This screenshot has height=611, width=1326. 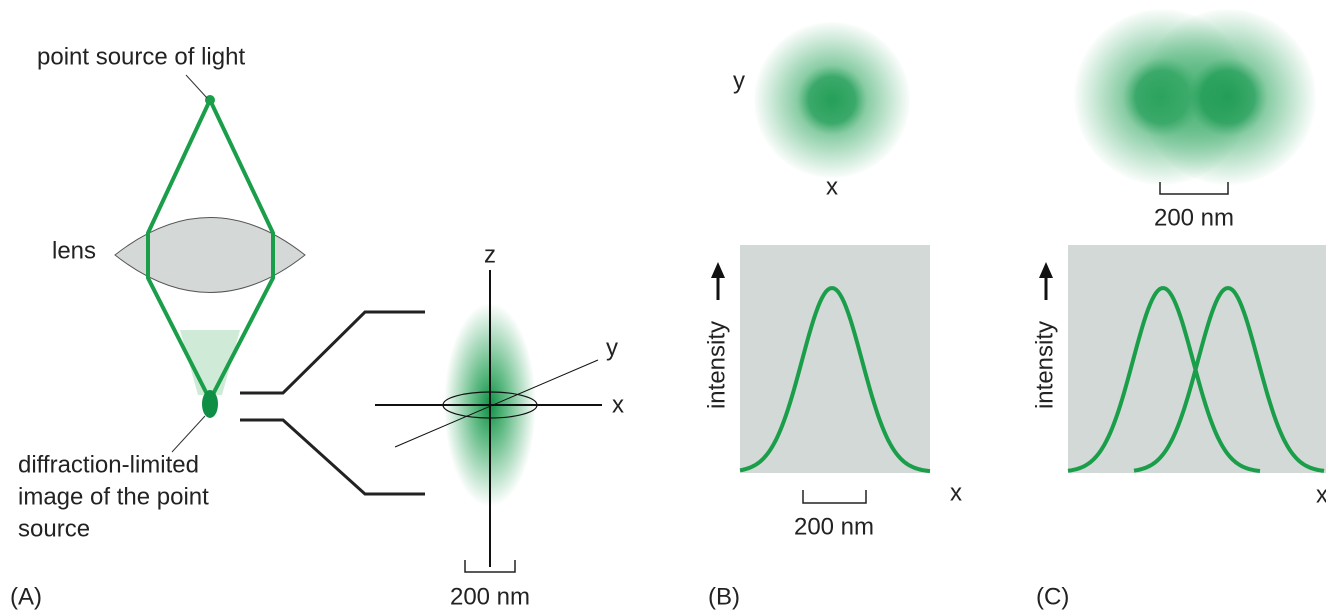 I want to click on panel-label: (C), so click(x=1052, y=596).